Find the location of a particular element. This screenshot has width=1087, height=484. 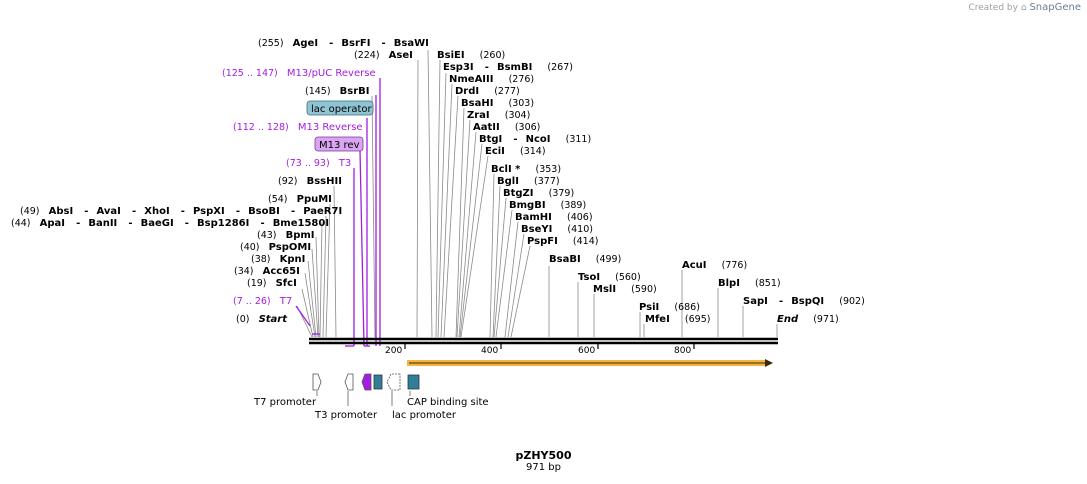

site-btgzi-name: BtgZI is located at coordinates (518, 193).